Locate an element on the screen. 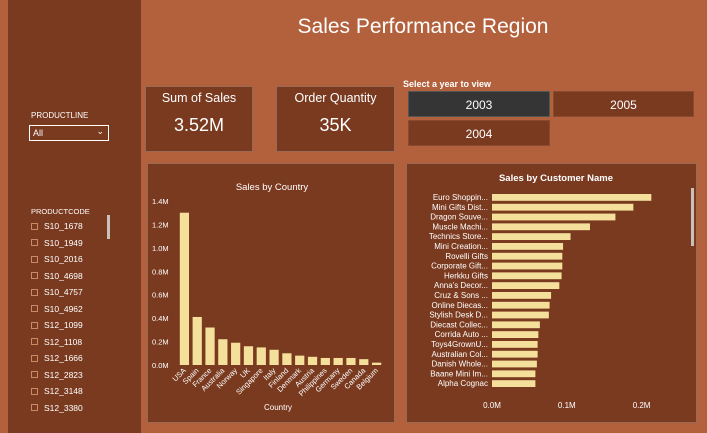 Image resolution: width=707 pixels, height=433 pixels. kpi-quantity-label: Order Quantity is located at coordinates (335, 98).